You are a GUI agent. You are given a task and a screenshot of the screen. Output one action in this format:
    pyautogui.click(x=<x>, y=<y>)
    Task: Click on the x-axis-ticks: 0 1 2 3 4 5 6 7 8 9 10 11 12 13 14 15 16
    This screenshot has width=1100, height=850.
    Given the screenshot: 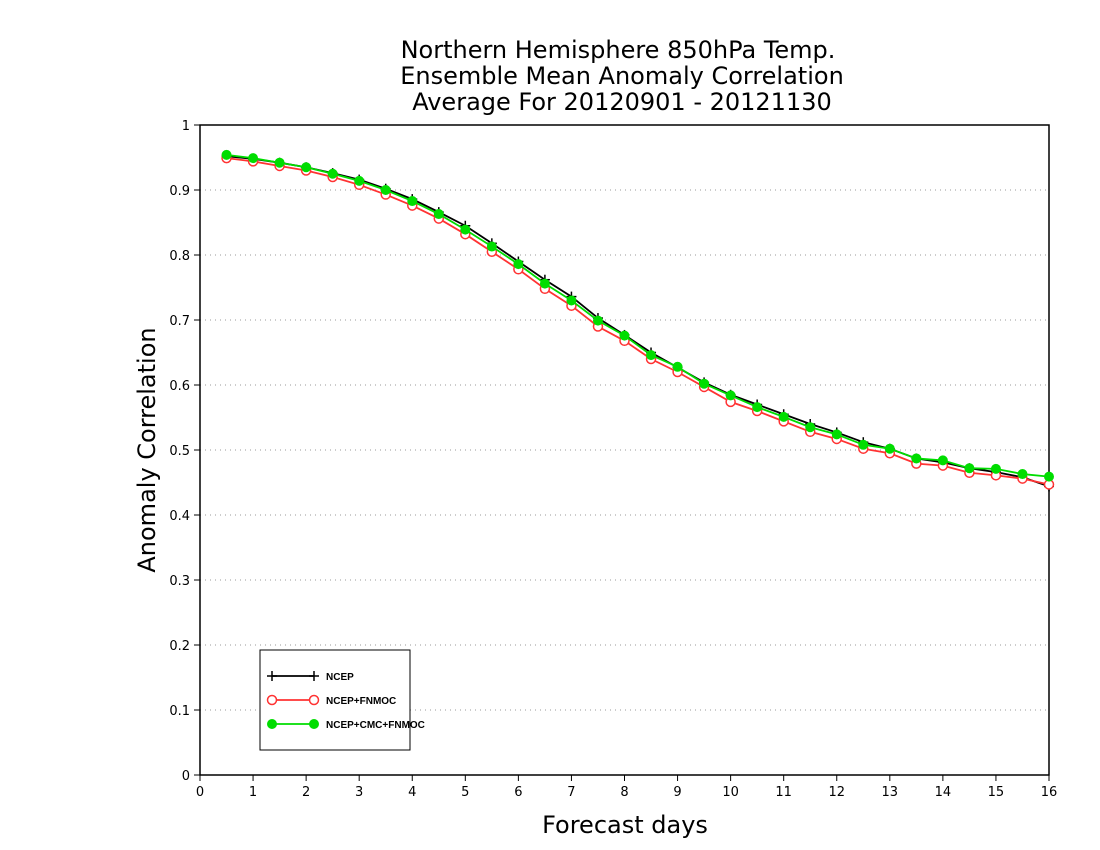 What is the action you would take?
    pyautogui.click(x=626, y=787)
    